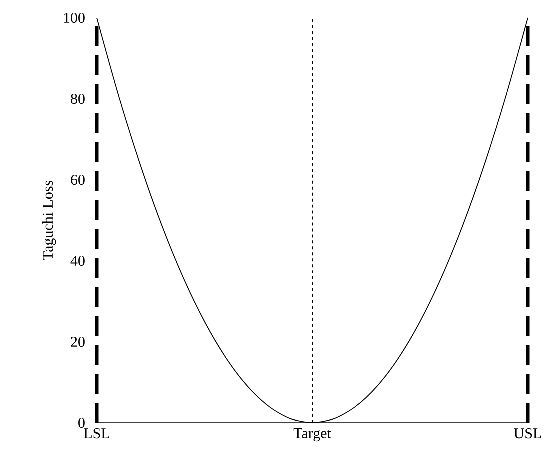 The image size is (546, 457). Describe the element at coordinates (78, 342) in the screenshot. I see `y-tick-label: 20` at that location.